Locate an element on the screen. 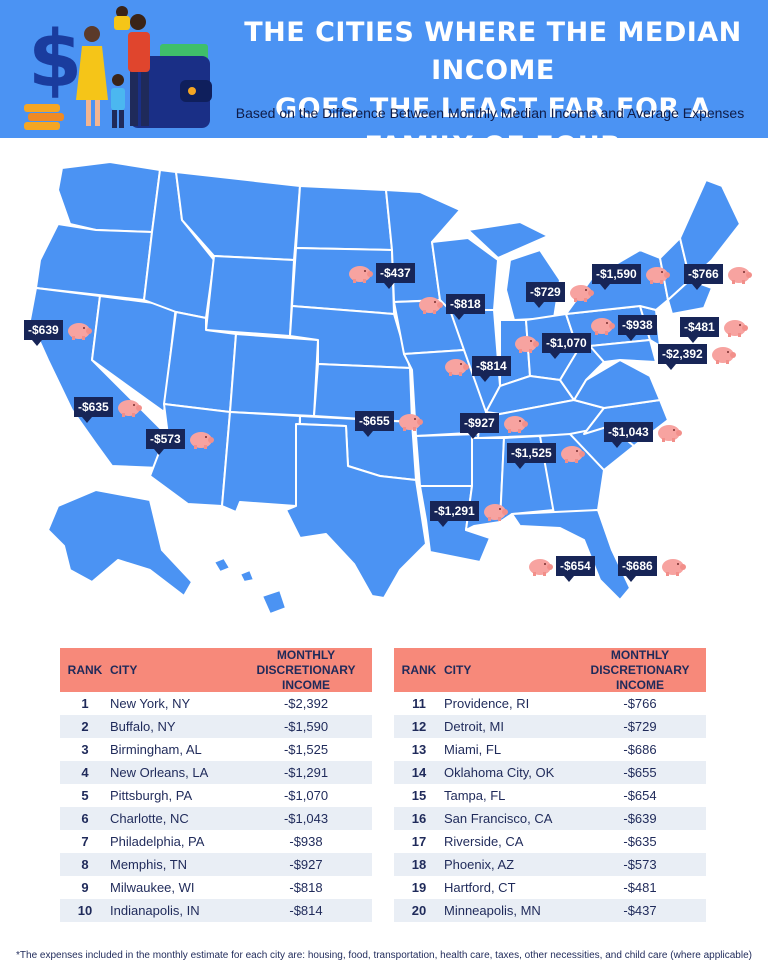 Image resolution: width=768 pixels, height=980 pixels. income-cell: -$1,043 is located at coordinates (306, 818).